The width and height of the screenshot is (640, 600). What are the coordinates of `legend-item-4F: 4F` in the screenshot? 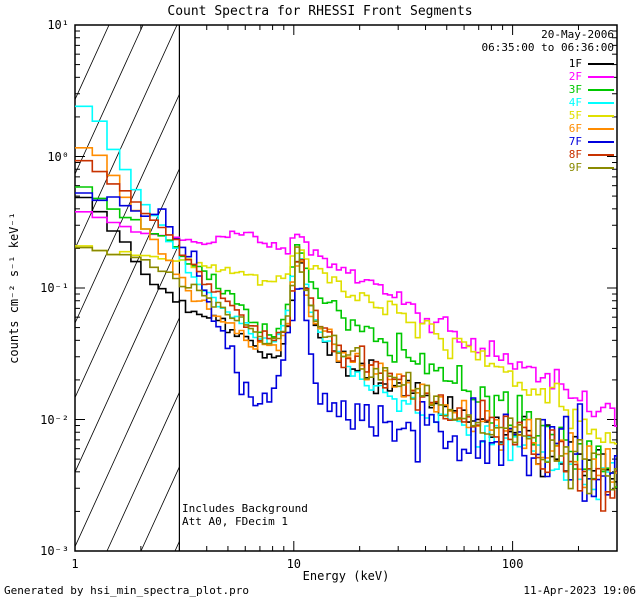 It's located at (548, 102).